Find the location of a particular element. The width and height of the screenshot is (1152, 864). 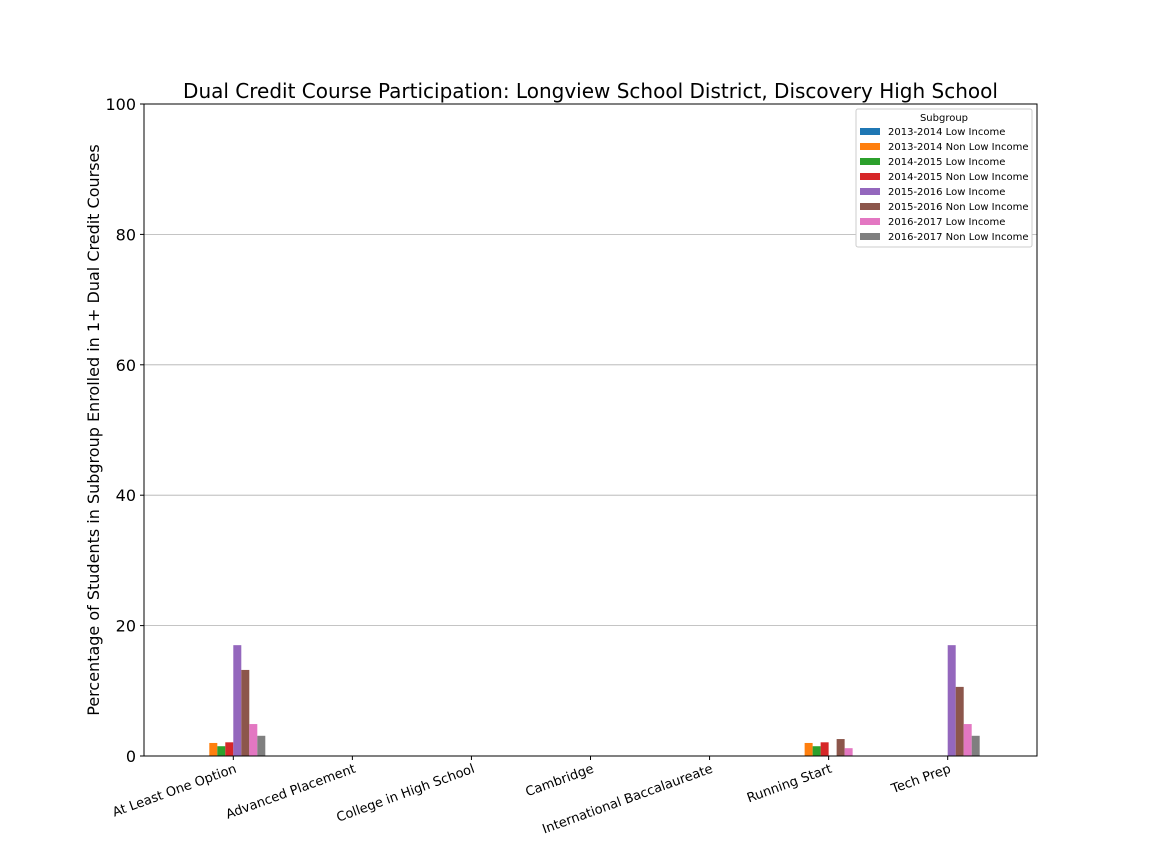

legend-entry: 2014-2015 Non Low Income is located at coordinates (958, 177).